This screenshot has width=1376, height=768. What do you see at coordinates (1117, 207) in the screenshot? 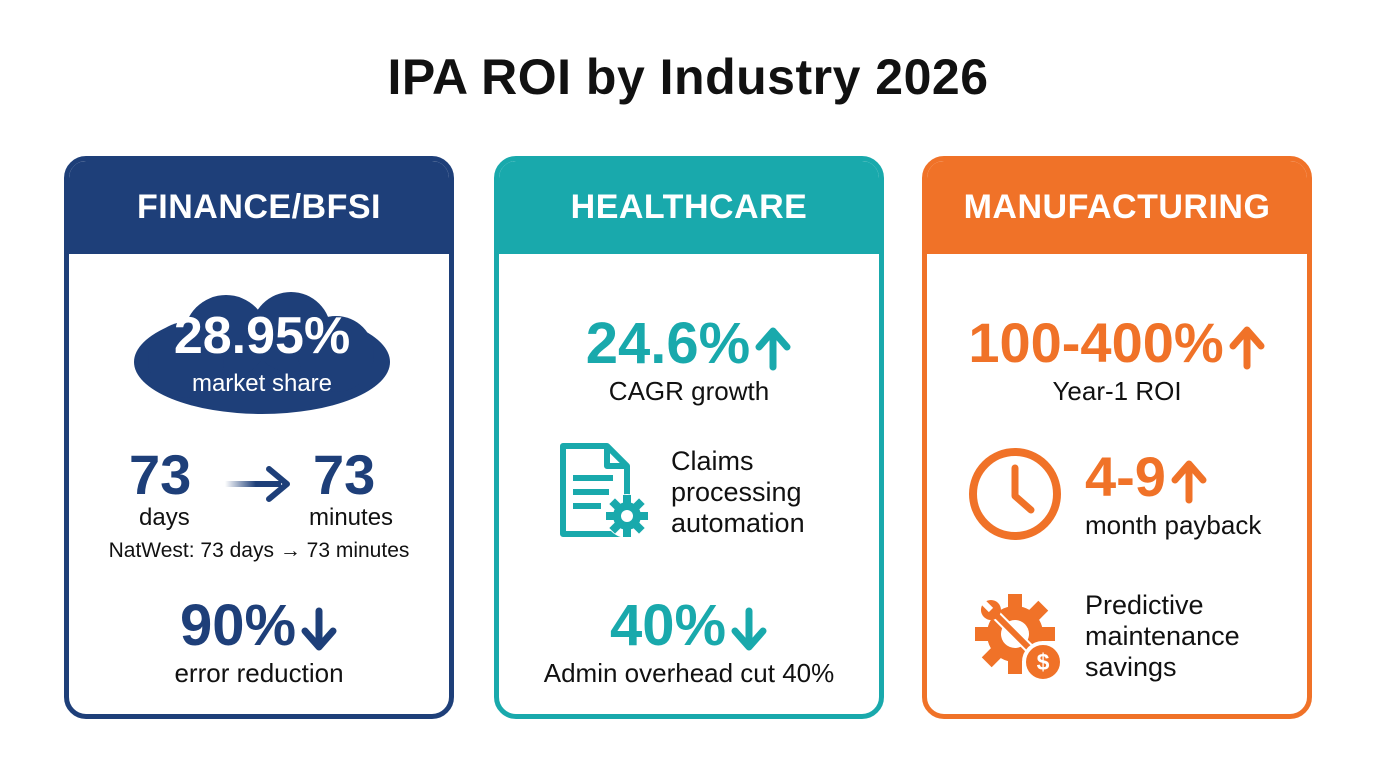
I see `manufacturing-header: MANUFACTURING` at bounding box center [1117, 207].